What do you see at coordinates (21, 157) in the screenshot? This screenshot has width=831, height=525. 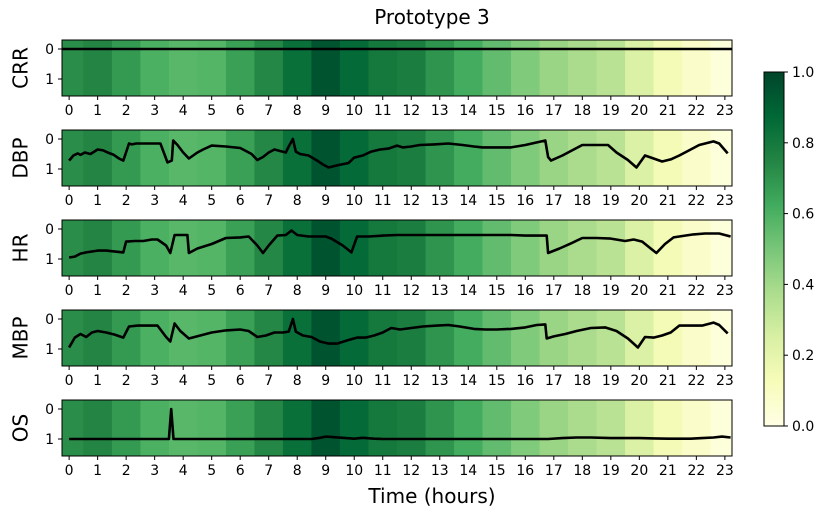 I see `panel-label: DBP` at bounding box center [21, 157].